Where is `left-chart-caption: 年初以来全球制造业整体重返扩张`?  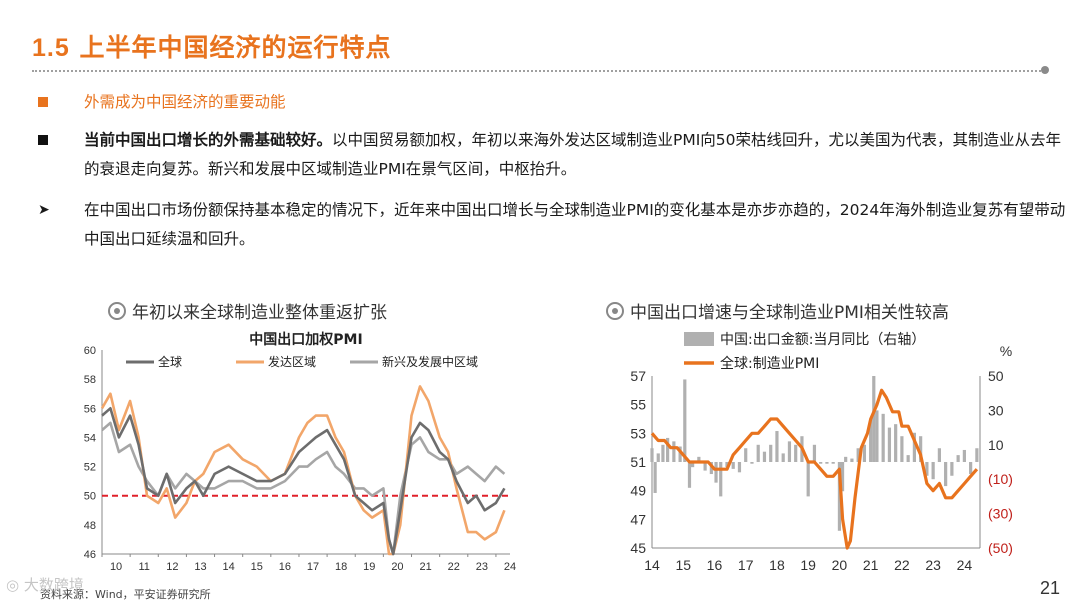
left-chart-caption: 年初以来全球制造业整体重返扩张 is located at coordinates (247, 310).